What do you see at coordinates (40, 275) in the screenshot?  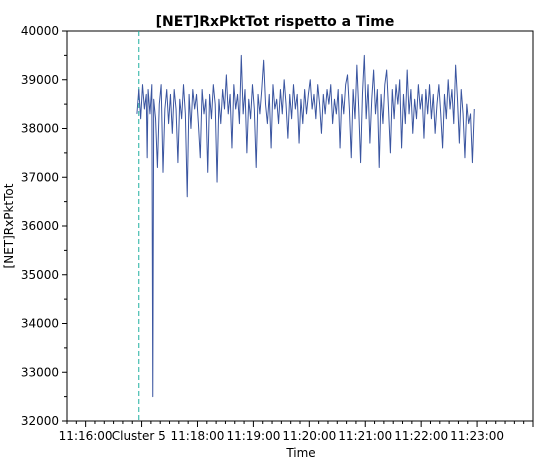 I see `y-tick-label: 35000` at bounding box center [40, 275].